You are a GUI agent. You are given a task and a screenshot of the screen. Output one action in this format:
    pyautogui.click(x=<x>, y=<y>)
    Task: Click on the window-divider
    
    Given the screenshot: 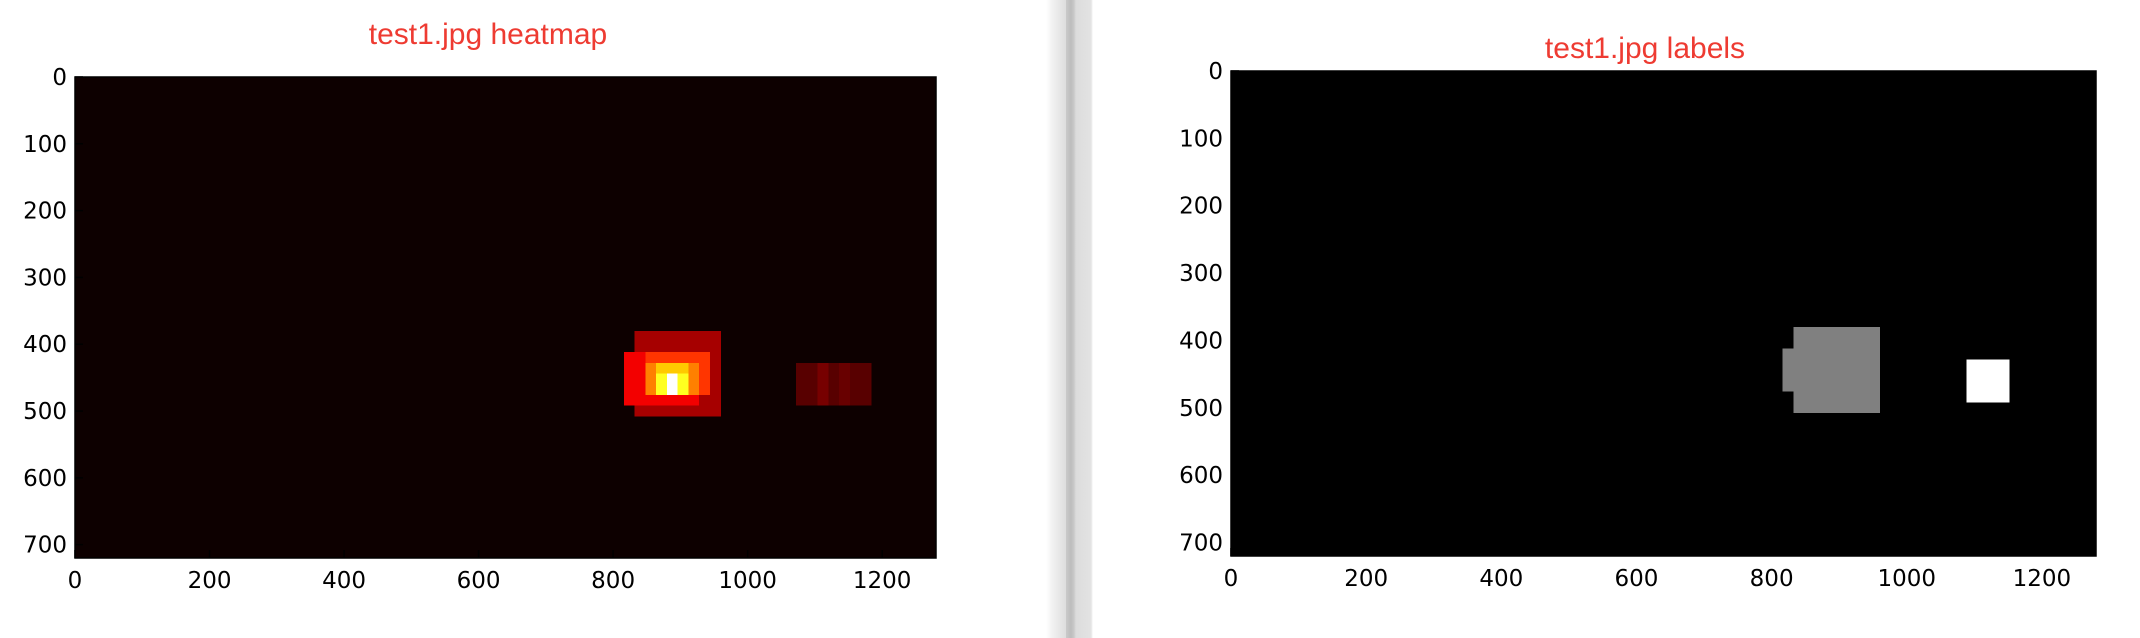 What is the action you would take?
    pyautogui.click(x=1069, y=319)
    